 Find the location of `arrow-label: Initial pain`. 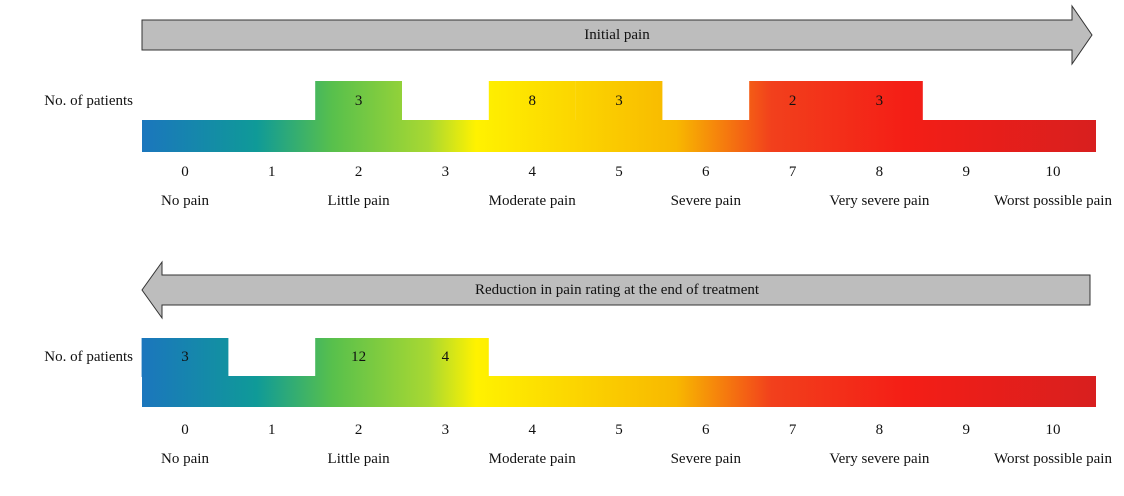

arrow-label: Initial pain is located at coordinates (617, 35).